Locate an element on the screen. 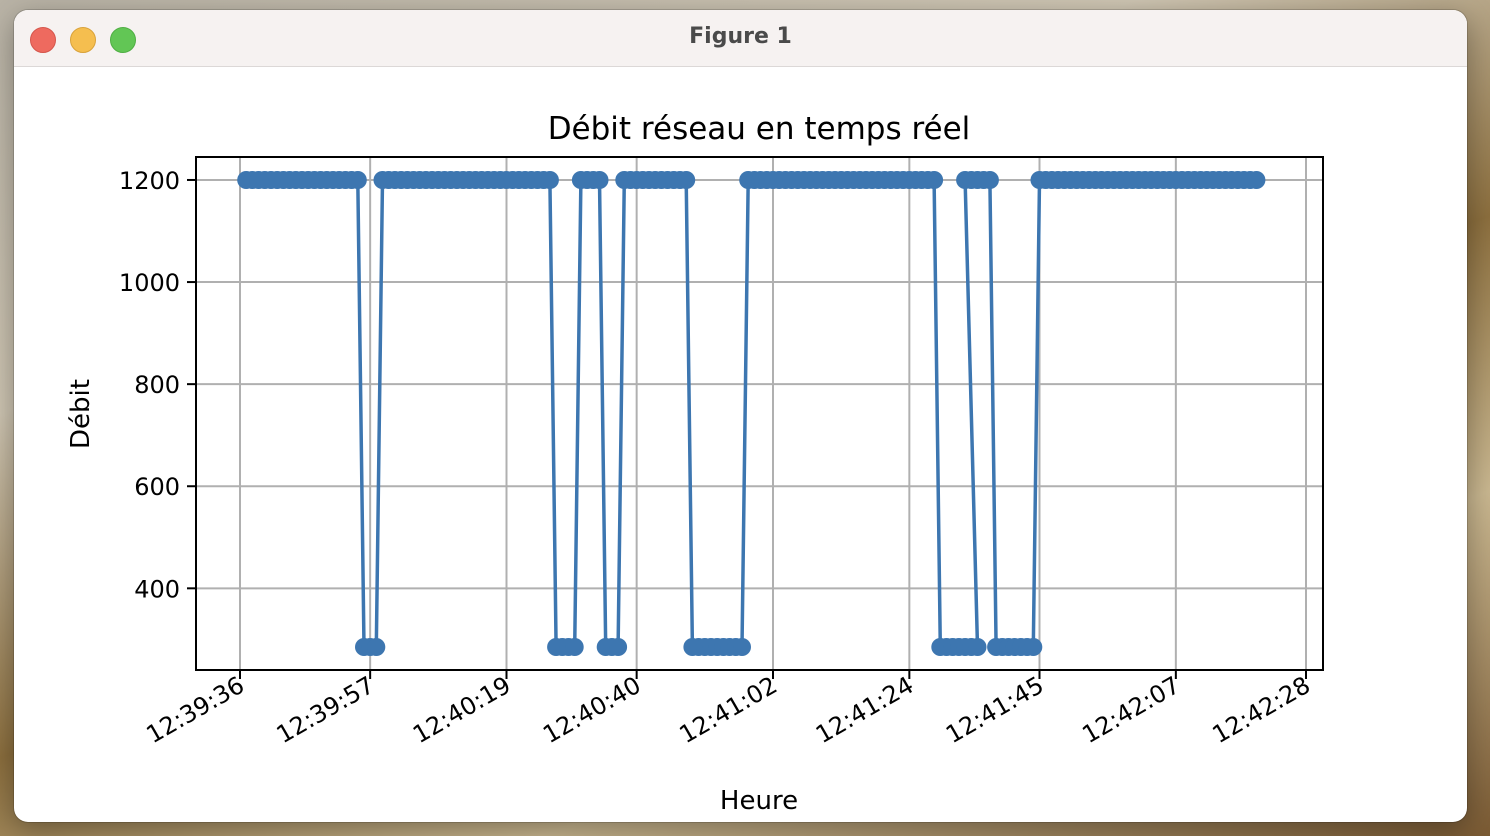 This screenshot has width=1490, height=836. window-title: Figure 1 is located at coordinates (740, 36).